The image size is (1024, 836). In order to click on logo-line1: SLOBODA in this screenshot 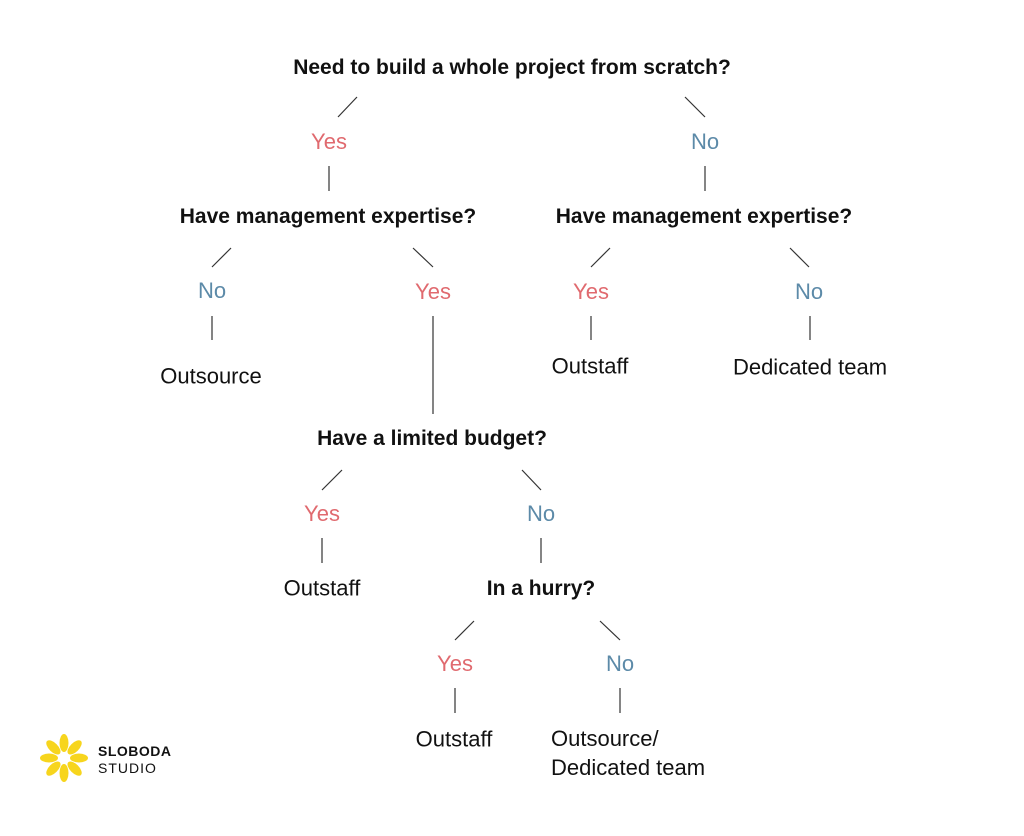, I will do `click(135, 751)`.